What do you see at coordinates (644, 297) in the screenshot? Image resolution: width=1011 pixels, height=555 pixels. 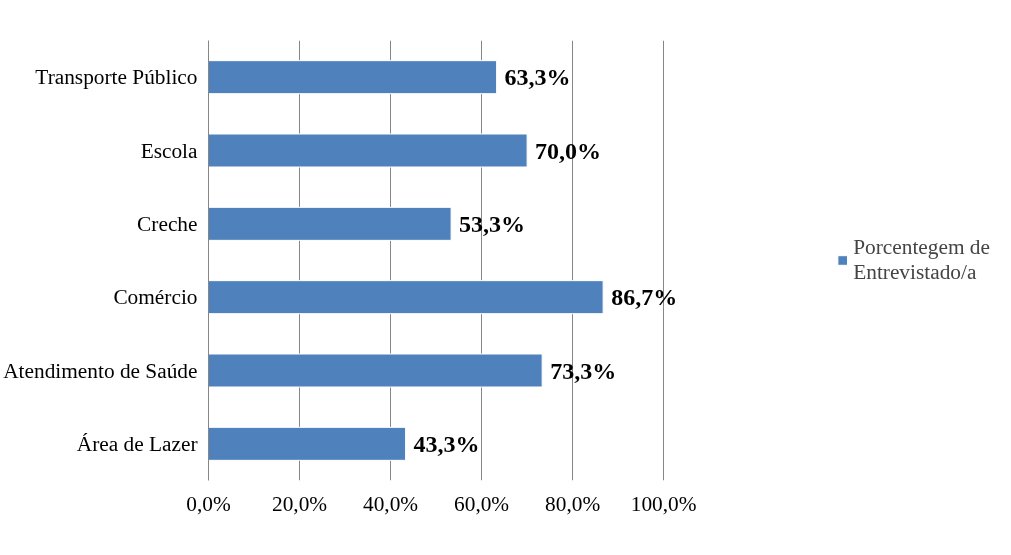 I see `data-label: 86,7%` at bounding box center [644, 297].